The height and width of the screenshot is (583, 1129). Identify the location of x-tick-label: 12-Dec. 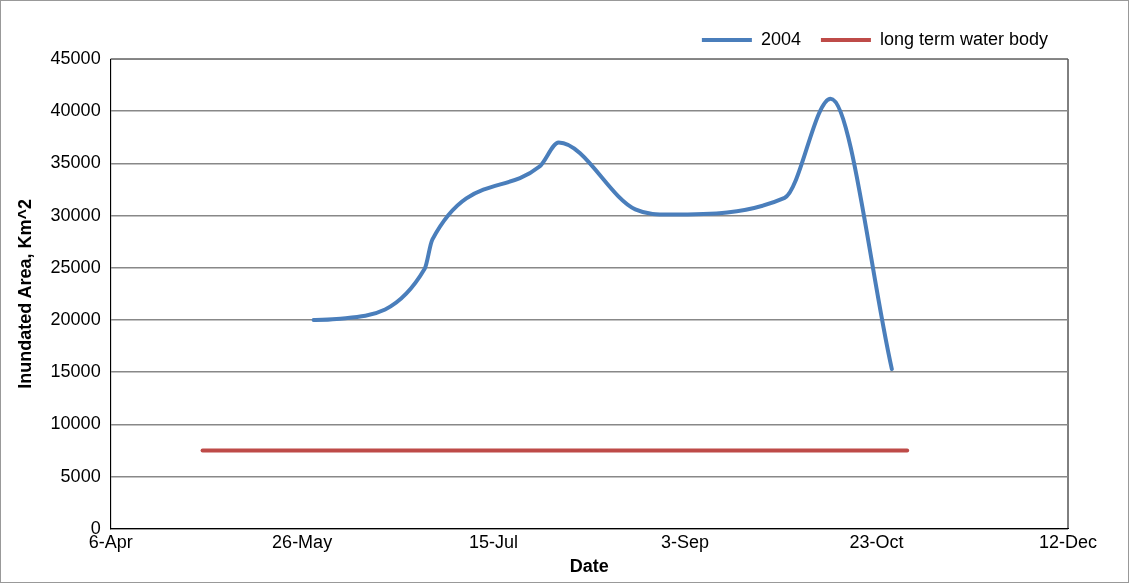
(1068, 541).